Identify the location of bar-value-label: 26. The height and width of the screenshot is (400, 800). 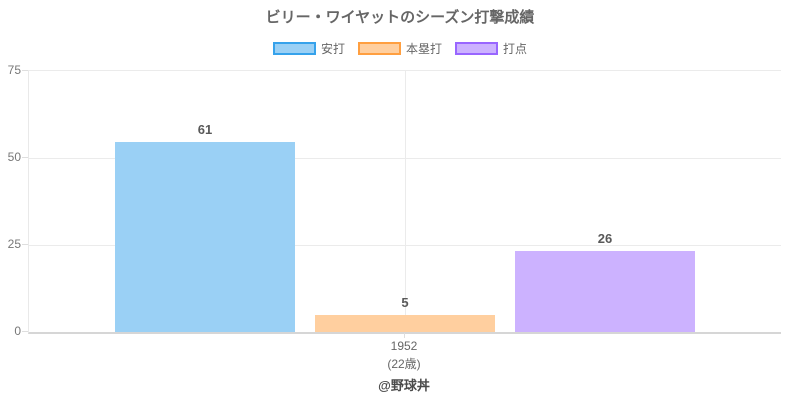
(605, 238).